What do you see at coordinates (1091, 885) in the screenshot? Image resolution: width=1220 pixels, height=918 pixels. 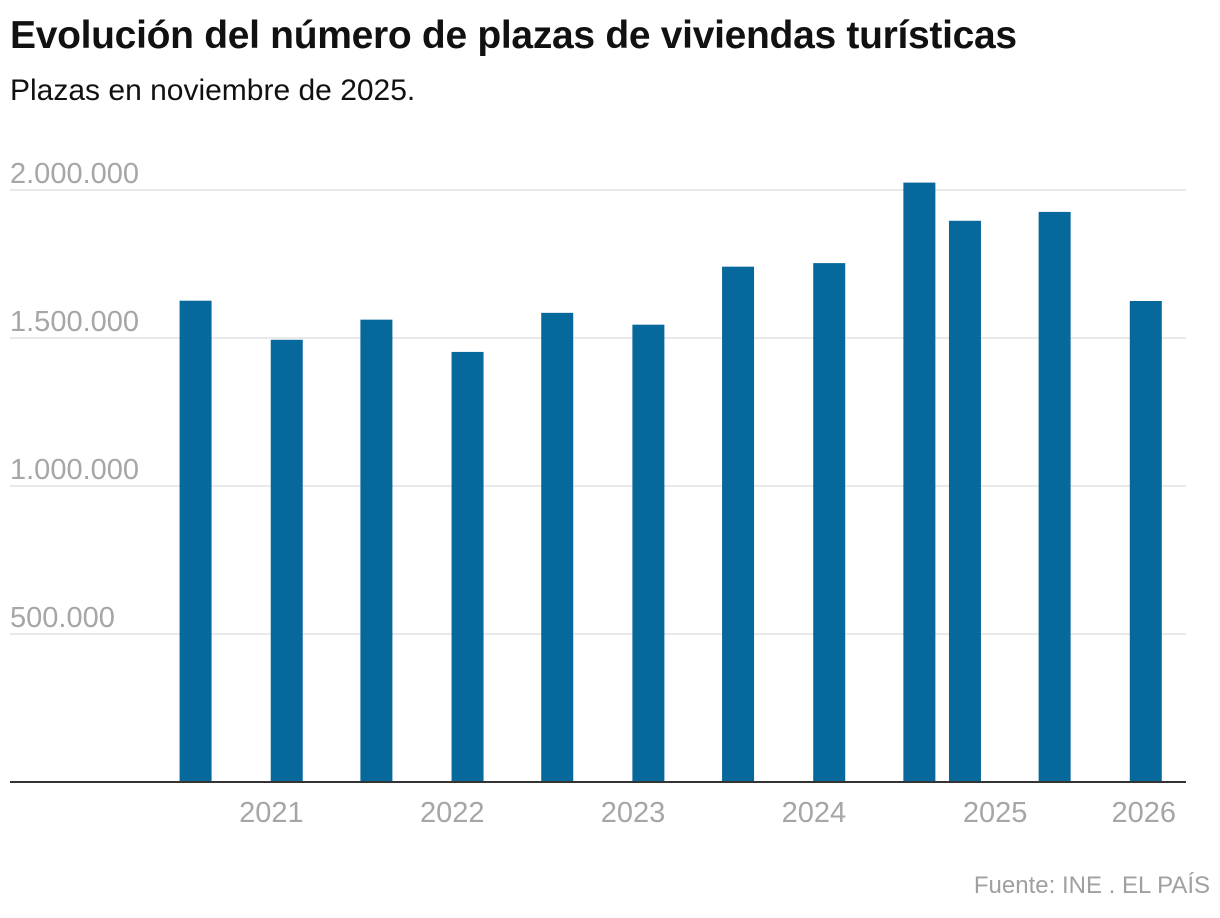 I see `source-note: Fuente: INE . EL PAÍS` at bounding box center [1091, 885].